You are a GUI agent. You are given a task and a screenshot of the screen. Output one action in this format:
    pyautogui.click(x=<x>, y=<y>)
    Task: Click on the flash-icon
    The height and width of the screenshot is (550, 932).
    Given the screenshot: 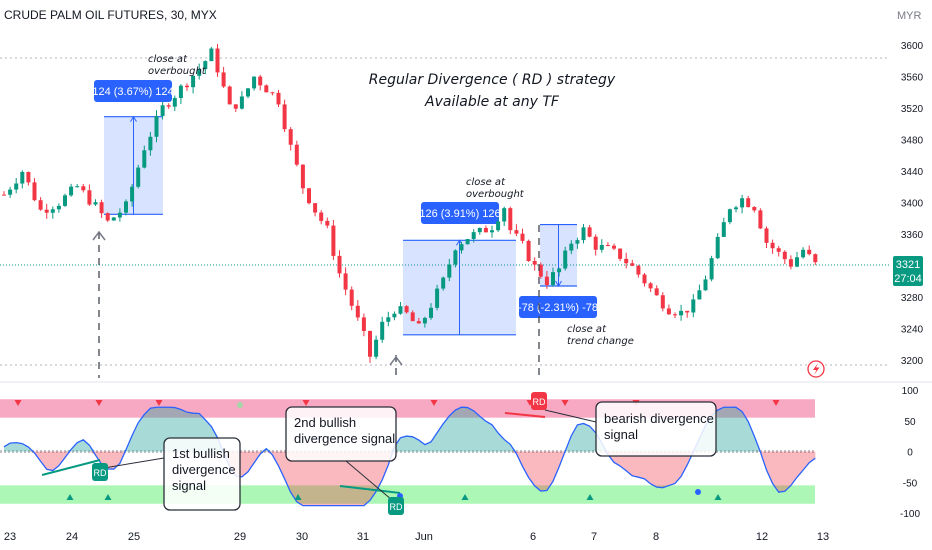 What is the action you would take?
    pyautogui.click(x=816, y=369)
    